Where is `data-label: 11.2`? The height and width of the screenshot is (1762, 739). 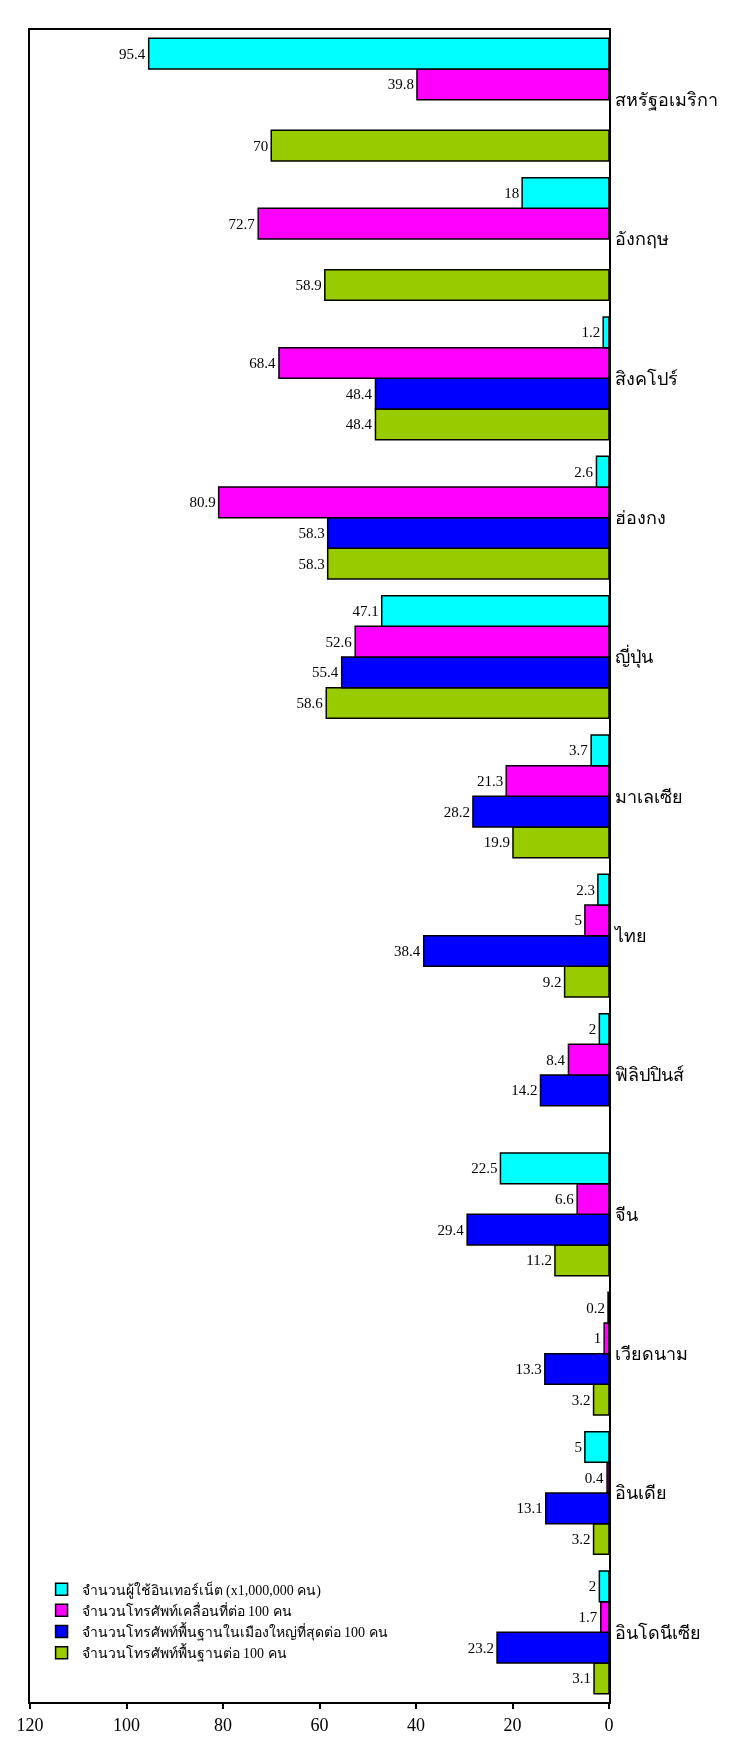 data-label: 11.2 is located at coordinates (539, 1260).